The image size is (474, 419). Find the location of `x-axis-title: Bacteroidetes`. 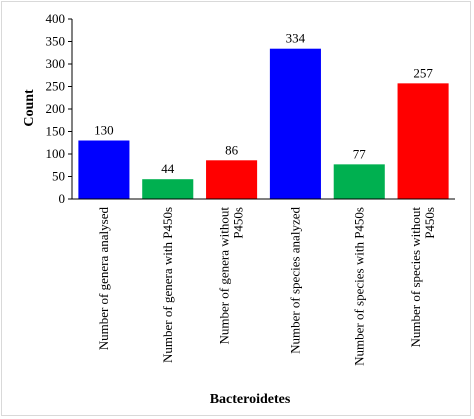

x-axis-title: Bacteroidetes is located at coordinates (250, 399).